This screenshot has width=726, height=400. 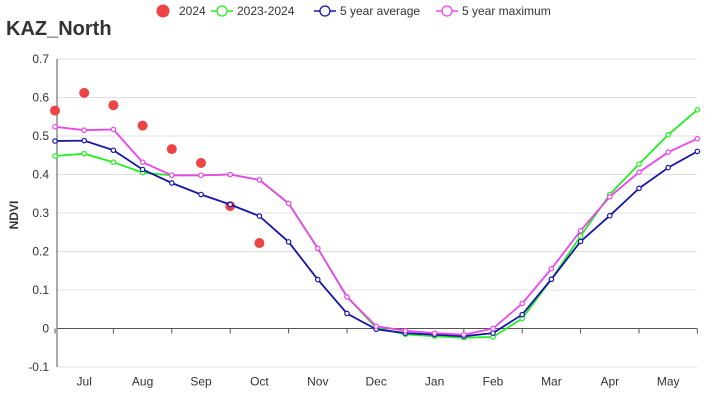 I want to click on y-tick-label: 0.4, so click(x=40, y=175).